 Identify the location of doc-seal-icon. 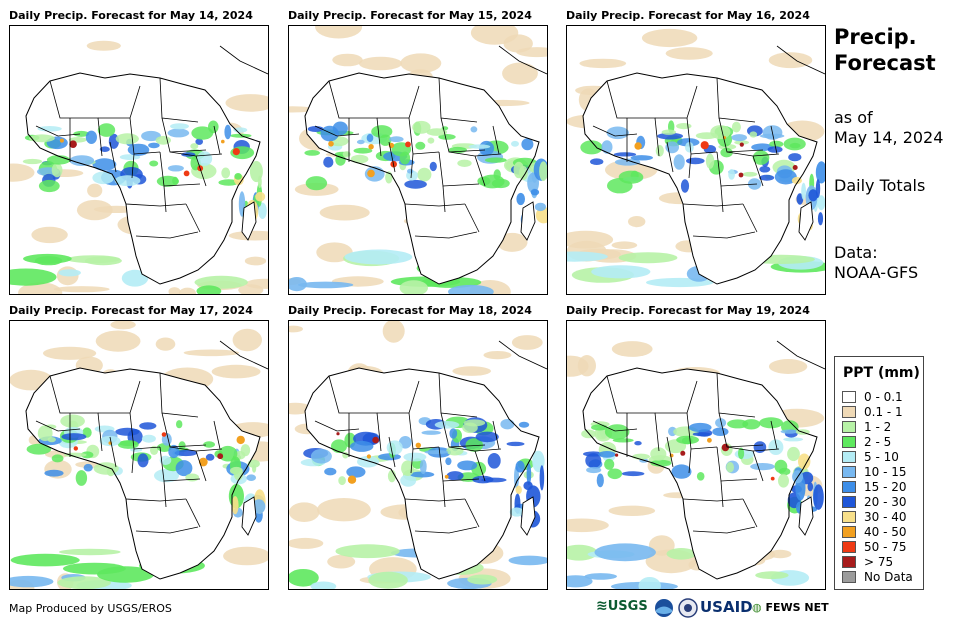
(688, 610).